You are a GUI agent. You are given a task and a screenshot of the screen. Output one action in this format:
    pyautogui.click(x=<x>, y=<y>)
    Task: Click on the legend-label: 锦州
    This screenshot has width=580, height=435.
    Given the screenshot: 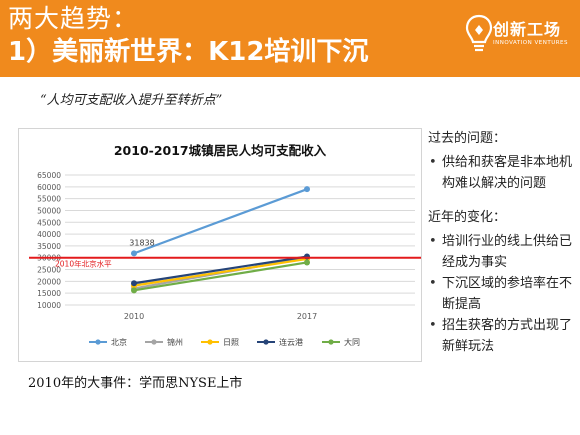 What is the action you would take?
    pyautogui.click(x=175, y=342)
    